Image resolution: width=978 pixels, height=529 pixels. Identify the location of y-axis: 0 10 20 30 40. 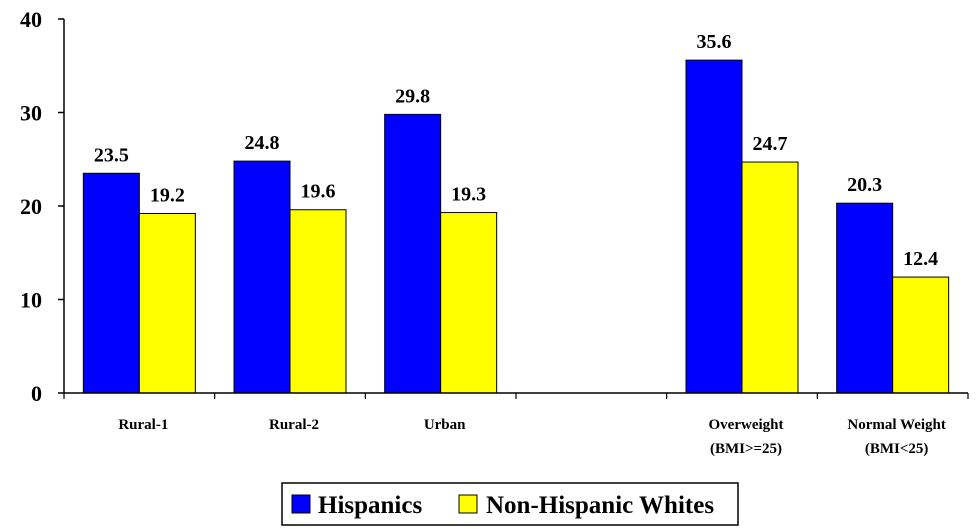
(42, 206).